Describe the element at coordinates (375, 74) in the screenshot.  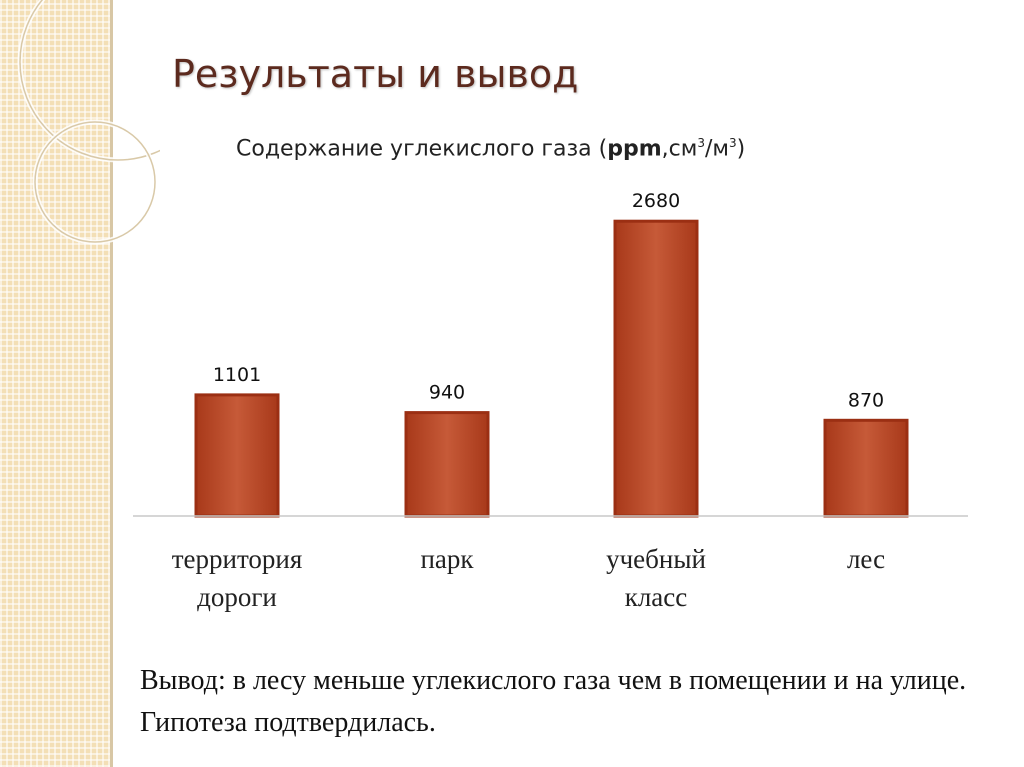
I see `page-title: Результаты и вывод` at that location.